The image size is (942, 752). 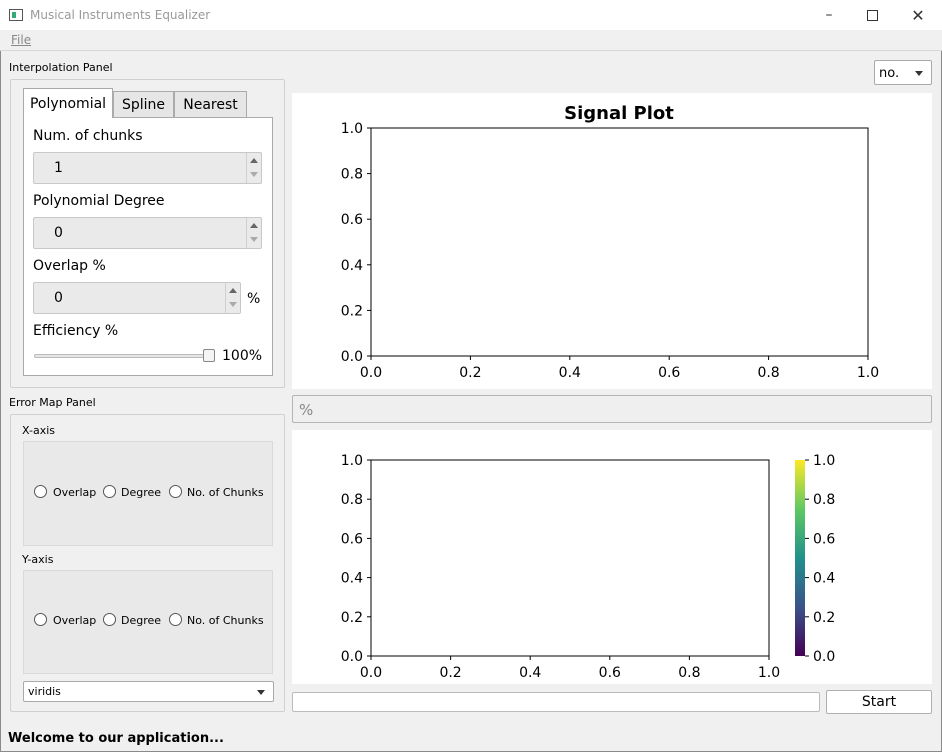 What do you see at coordinates (137, 298) in the screenshot?
I see `overlap-spinbox: 0` at bounding box center [137, 298].